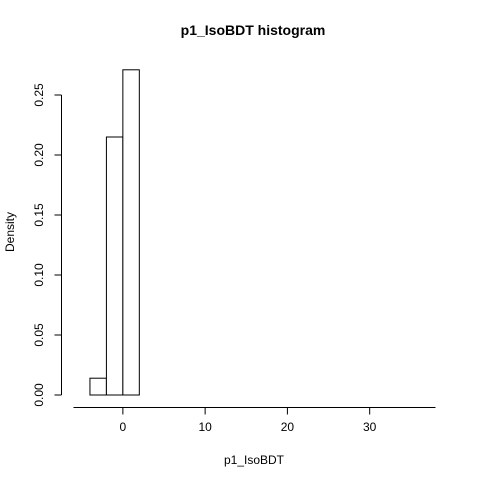 The width and height of the screenshot is (480, 480). Describe the element at coordinates (47, 245) in the screenshot. I see `y-axis: 0.00 0.05 0.10 0.15 0.20 0.25` at that location.